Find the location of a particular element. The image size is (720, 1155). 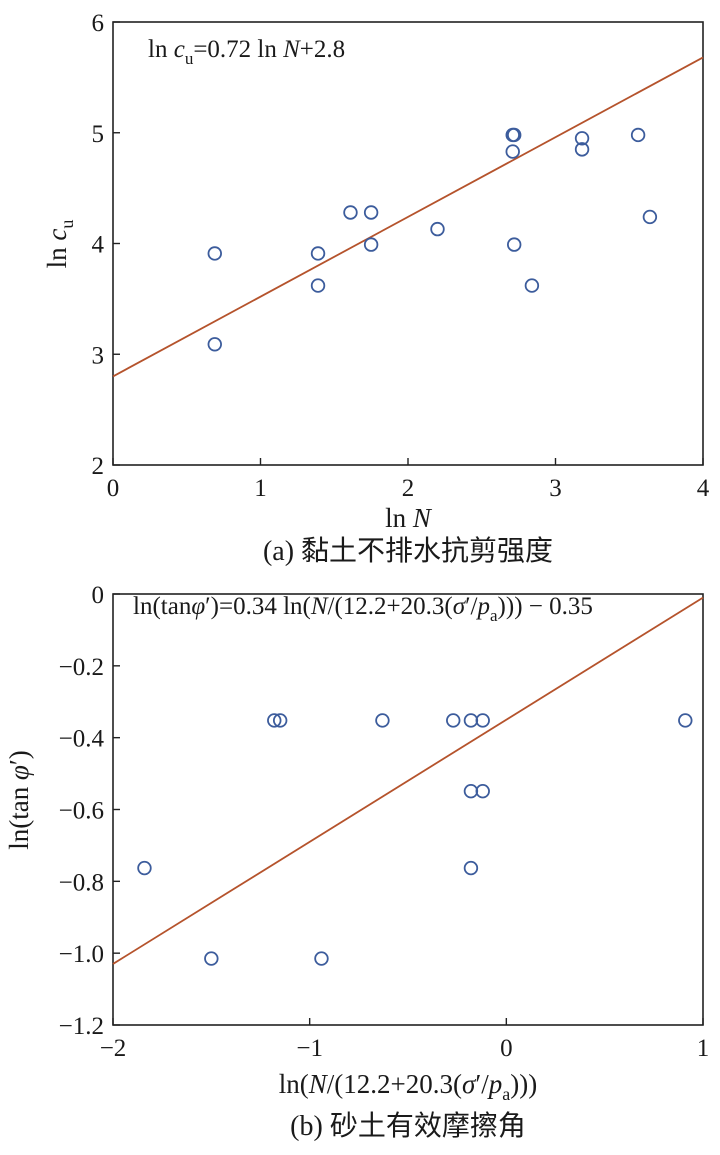

caption-a: (a) 黏土不排水抗剪强度 is located at coordinates (408, 551).